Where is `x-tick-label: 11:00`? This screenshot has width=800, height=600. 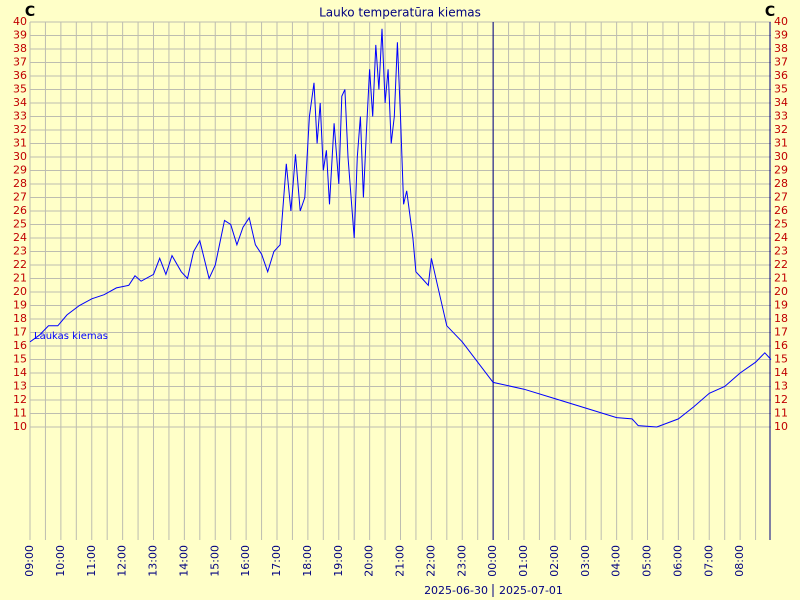
x-tick-label: 11:00 is located at coordinates (91, 561).